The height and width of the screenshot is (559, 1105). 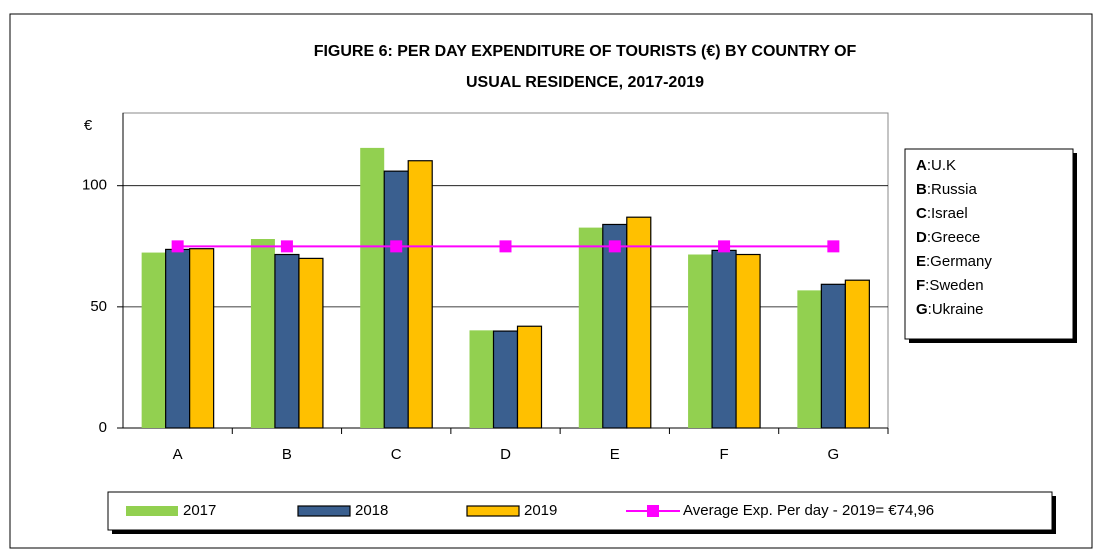 What do you see at coordinates (178, 454) in the screenshot?
I see `x-tick-label: A` at bounding box center [178, 454].